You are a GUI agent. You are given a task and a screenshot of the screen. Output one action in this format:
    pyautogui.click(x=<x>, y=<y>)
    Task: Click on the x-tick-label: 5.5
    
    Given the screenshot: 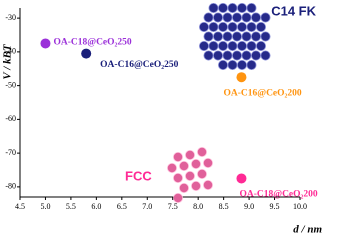 What is the action you would take?
    pyautogui.click(x=71, y=206)
    